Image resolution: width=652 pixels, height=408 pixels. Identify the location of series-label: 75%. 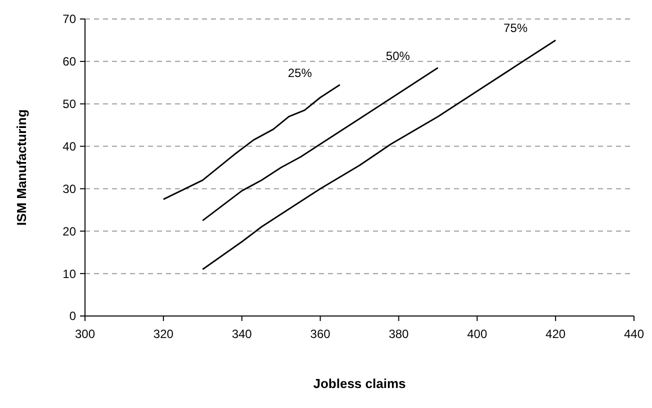
(516, 28).